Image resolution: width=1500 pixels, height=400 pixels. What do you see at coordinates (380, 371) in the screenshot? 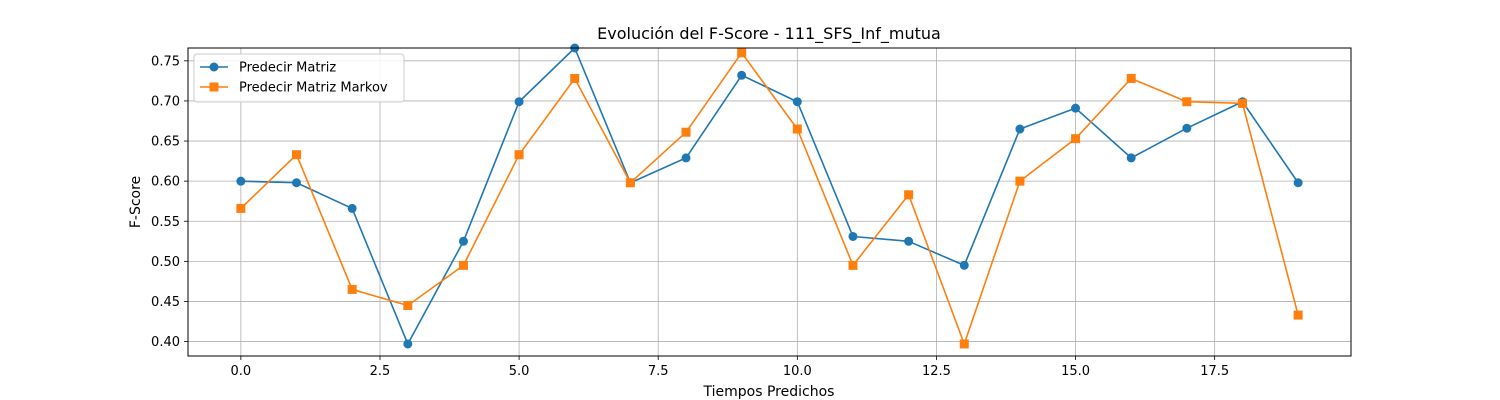
I see `x-tick-label: 2.5` at bounding box center [380, 371].